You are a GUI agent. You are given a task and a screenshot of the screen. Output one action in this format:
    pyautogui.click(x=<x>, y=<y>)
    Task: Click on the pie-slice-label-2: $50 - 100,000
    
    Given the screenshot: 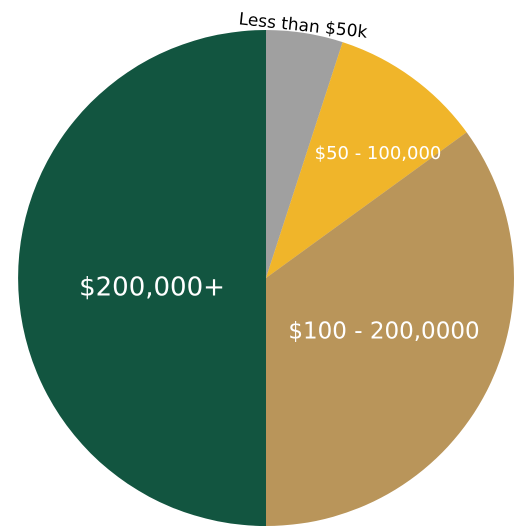 What is the action you would take?
    pyautogui.click(x=378, y=153)
    